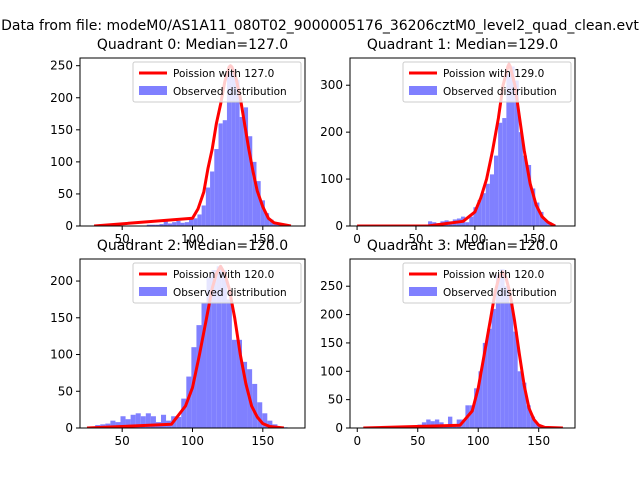 This screenshot has width=640, height=480. I want to click on x-tick-label: 0, so click(357, 239).